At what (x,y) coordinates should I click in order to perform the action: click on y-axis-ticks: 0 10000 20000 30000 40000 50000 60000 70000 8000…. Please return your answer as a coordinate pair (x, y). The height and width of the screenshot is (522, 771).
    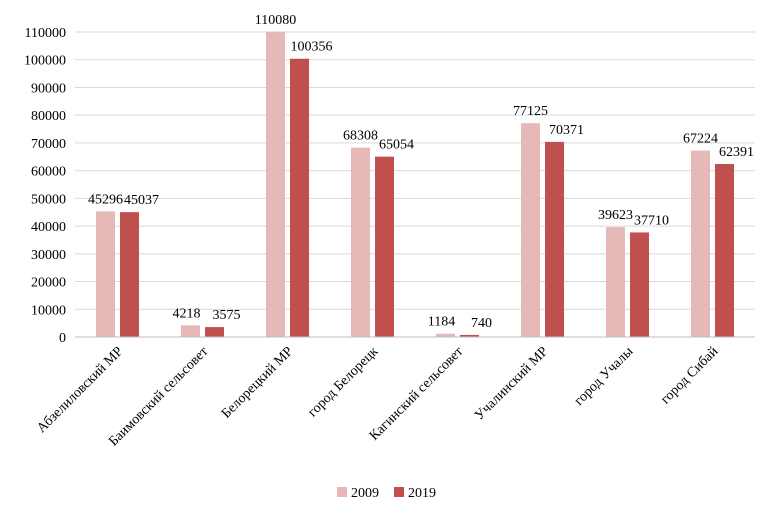
    Looking at the image, I should click on (45, 186).